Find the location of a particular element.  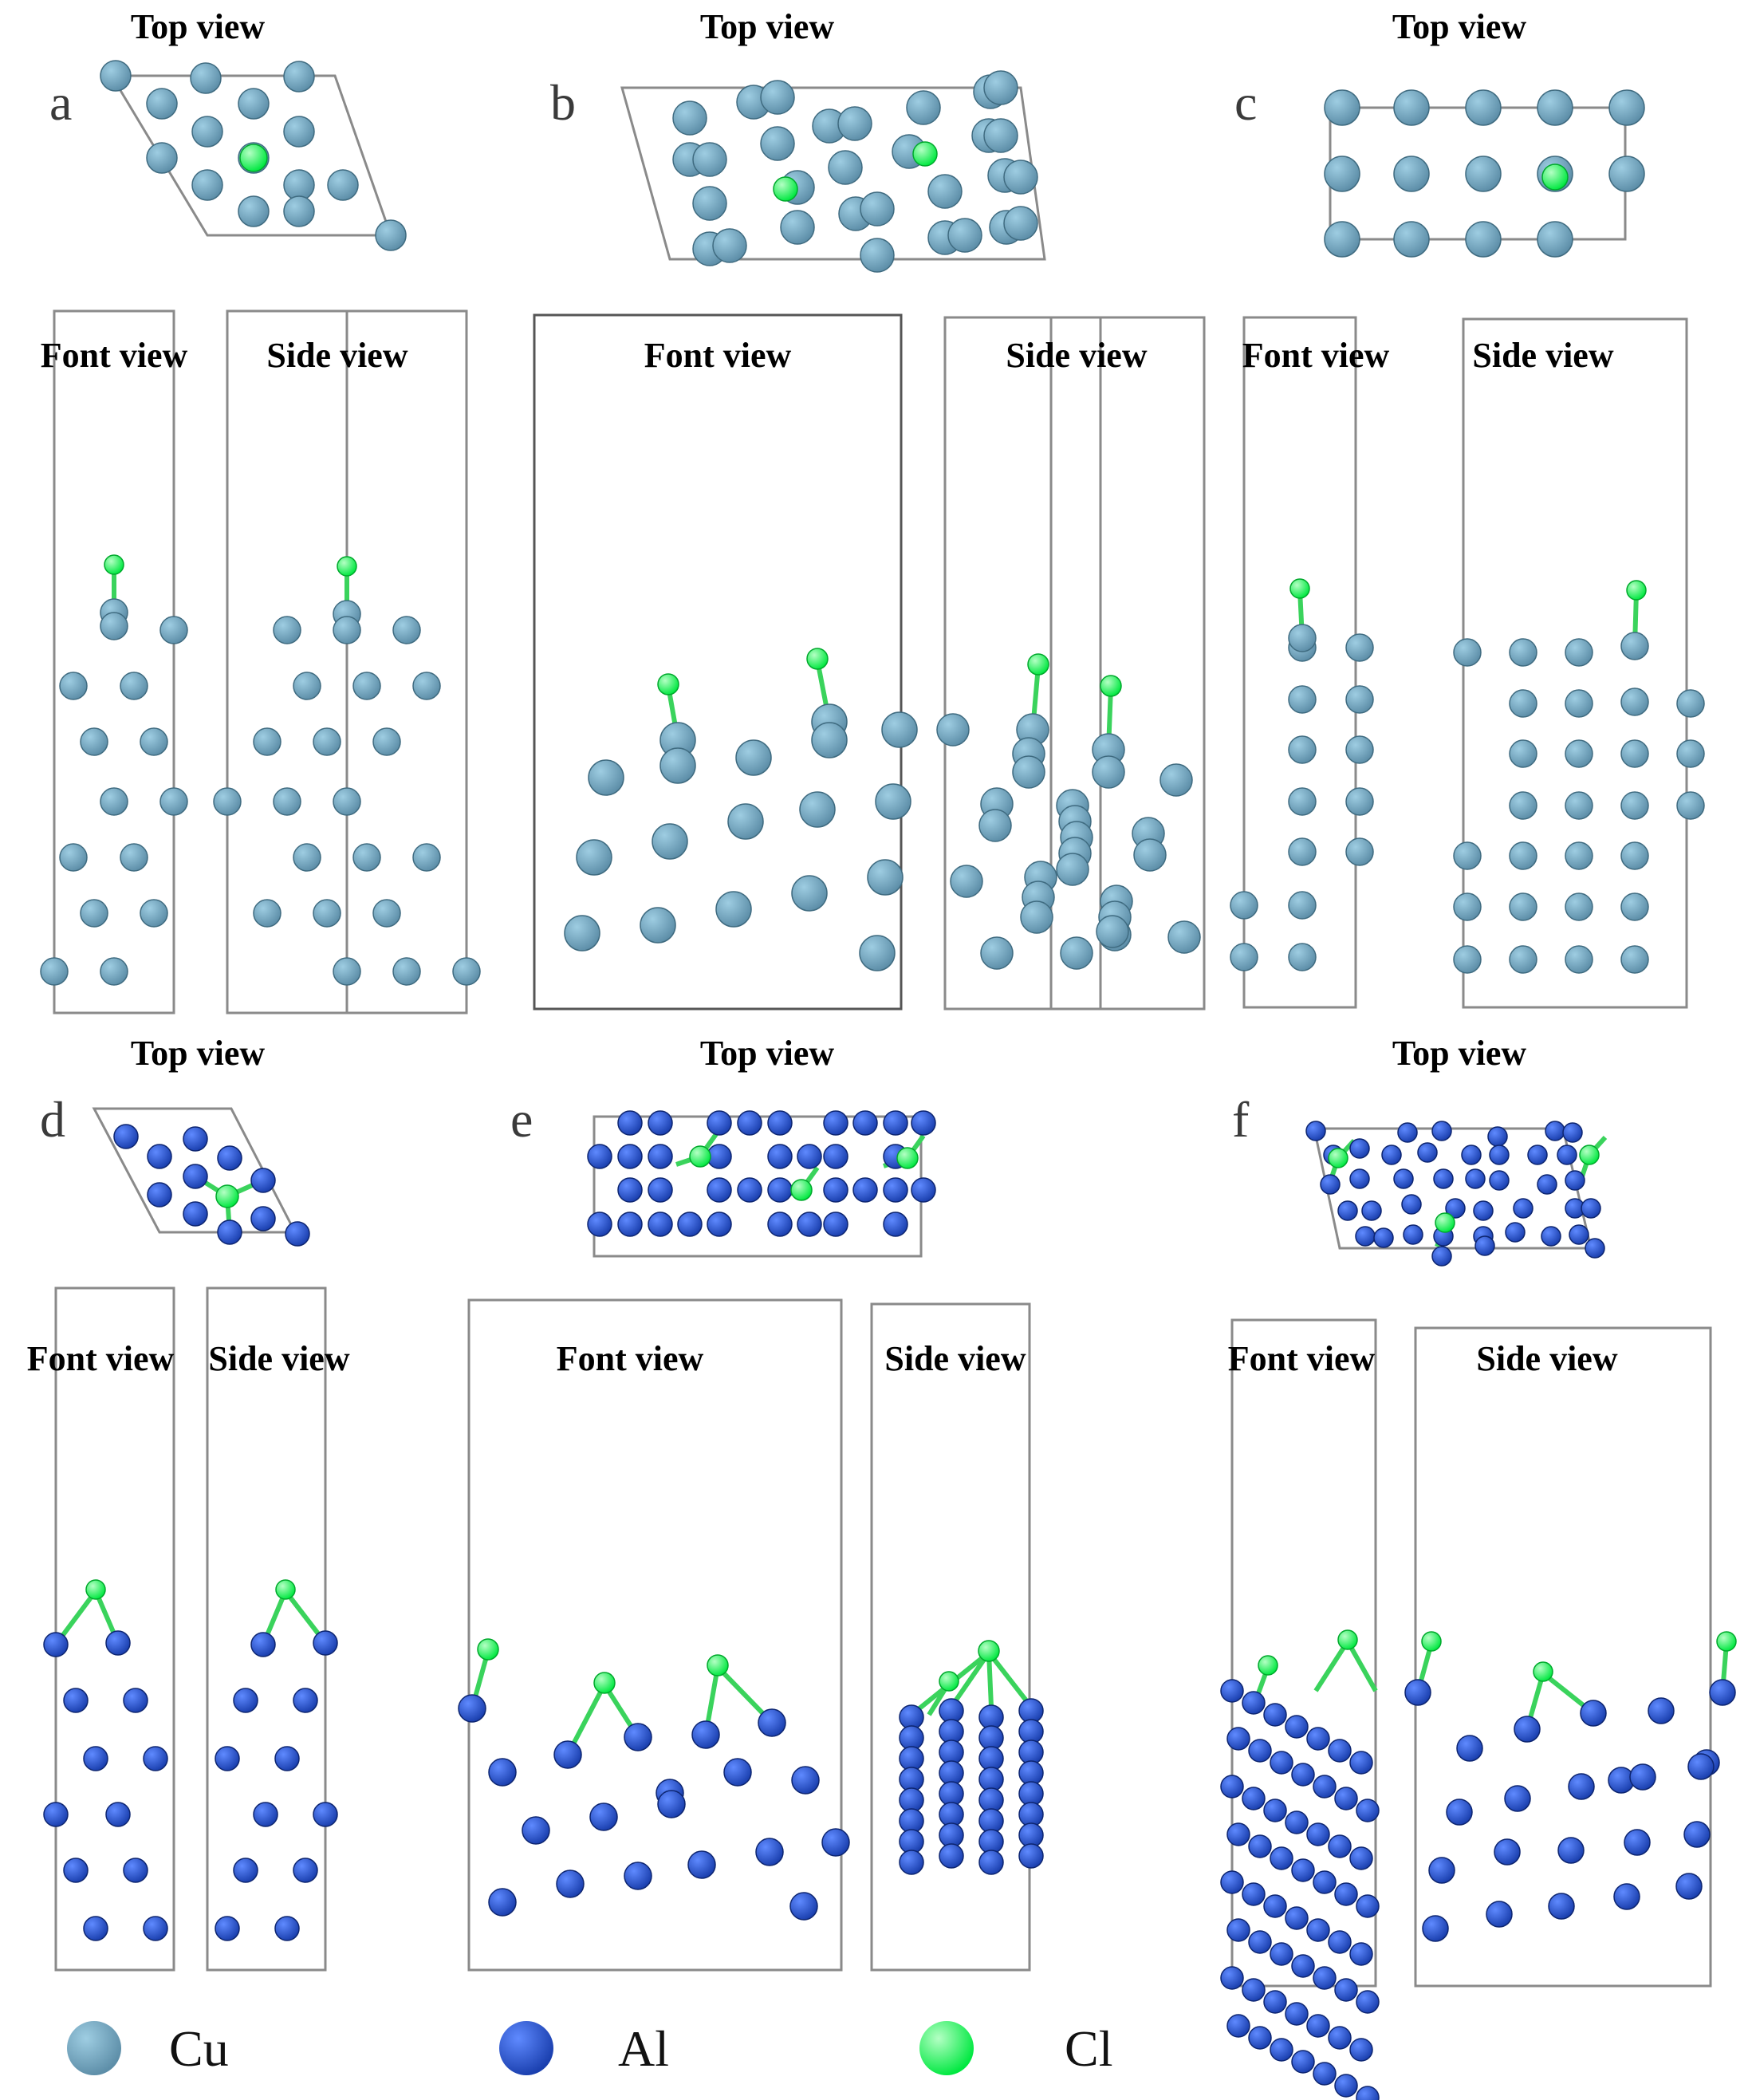

panel-d-label: d is located at coordinates (53, 1119).